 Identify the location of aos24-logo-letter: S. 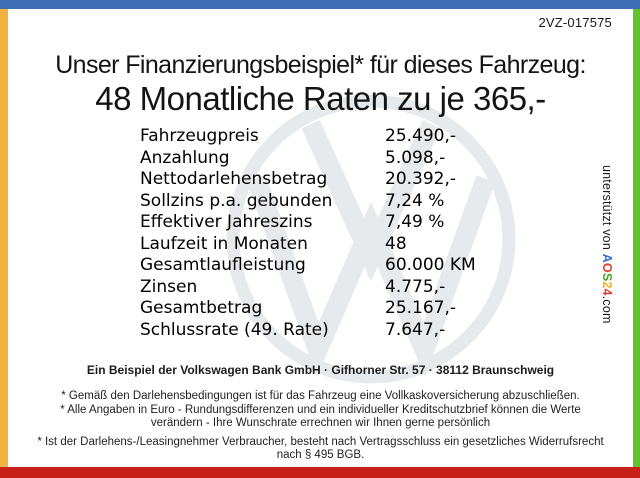
(607, 277).